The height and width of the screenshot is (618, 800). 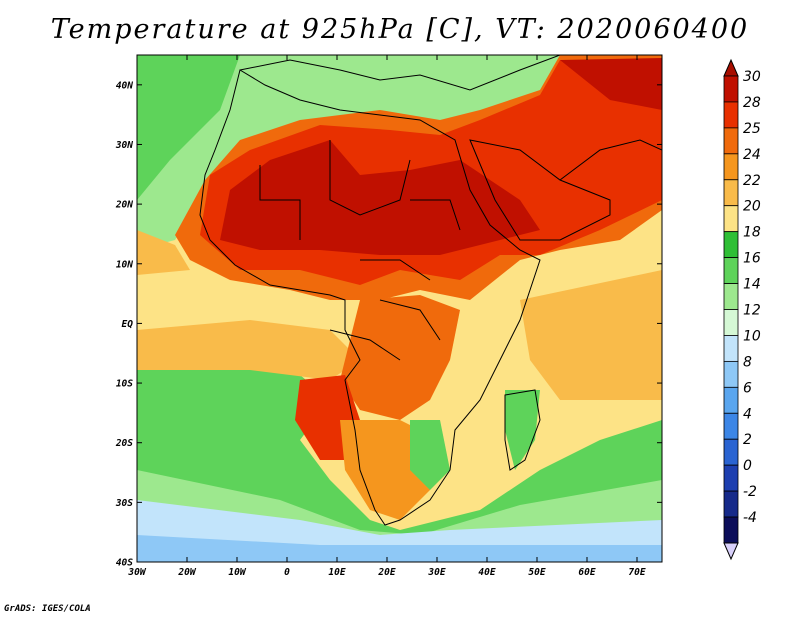 I want to click on lat-tick-label: 10N, so click(x=124, y=264).